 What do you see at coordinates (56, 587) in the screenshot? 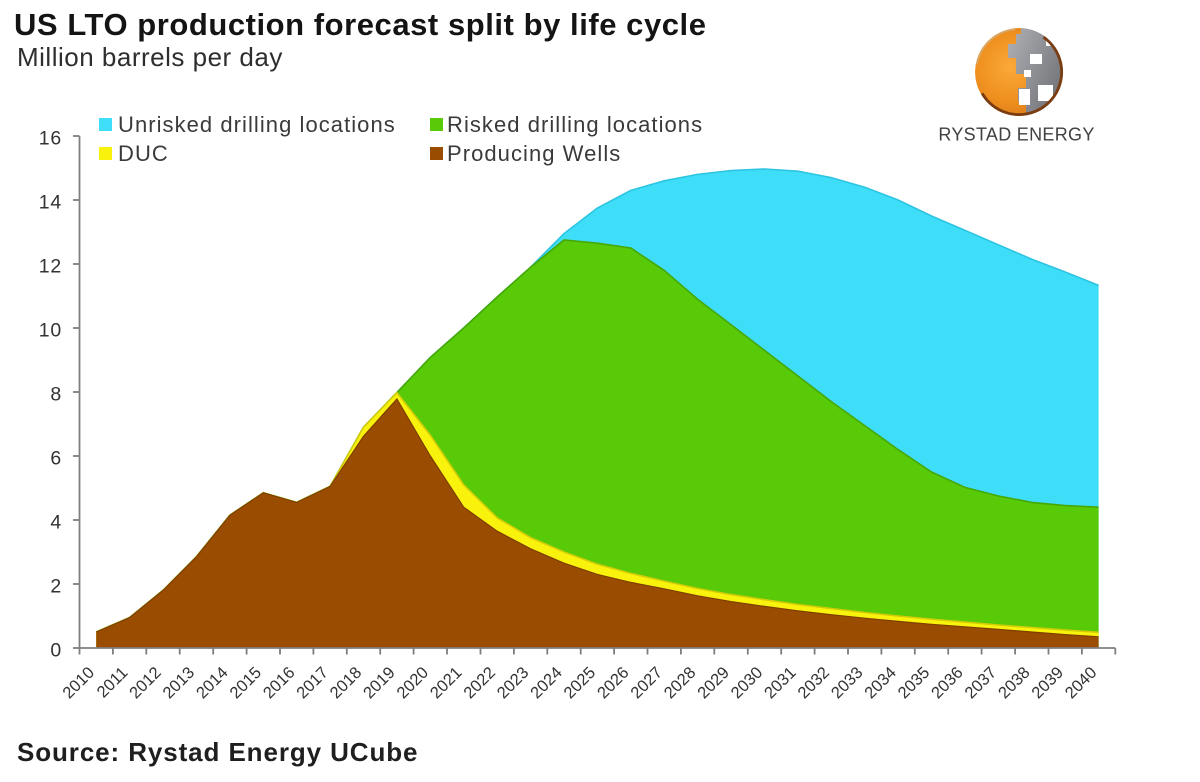
I see `svg-text: 2` at bounding box center [56, 587].